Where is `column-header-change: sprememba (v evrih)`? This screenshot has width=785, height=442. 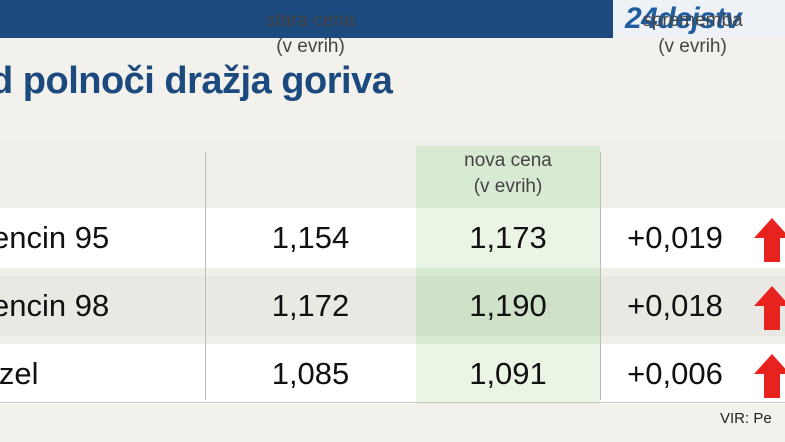
column-header-change: sprememba (v evrih) is located at coordinates (692, 37).